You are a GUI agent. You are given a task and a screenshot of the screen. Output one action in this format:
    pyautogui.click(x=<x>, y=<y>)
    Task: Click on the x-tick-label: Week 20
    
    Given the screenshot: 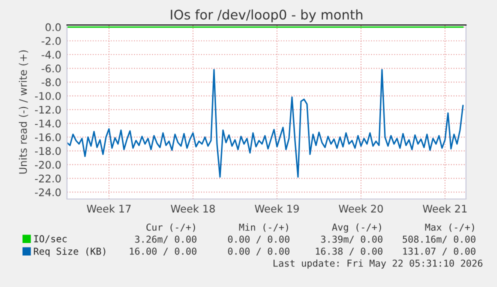 What is the action you would take?
    pyautogui.click(x=360, y=208)
    